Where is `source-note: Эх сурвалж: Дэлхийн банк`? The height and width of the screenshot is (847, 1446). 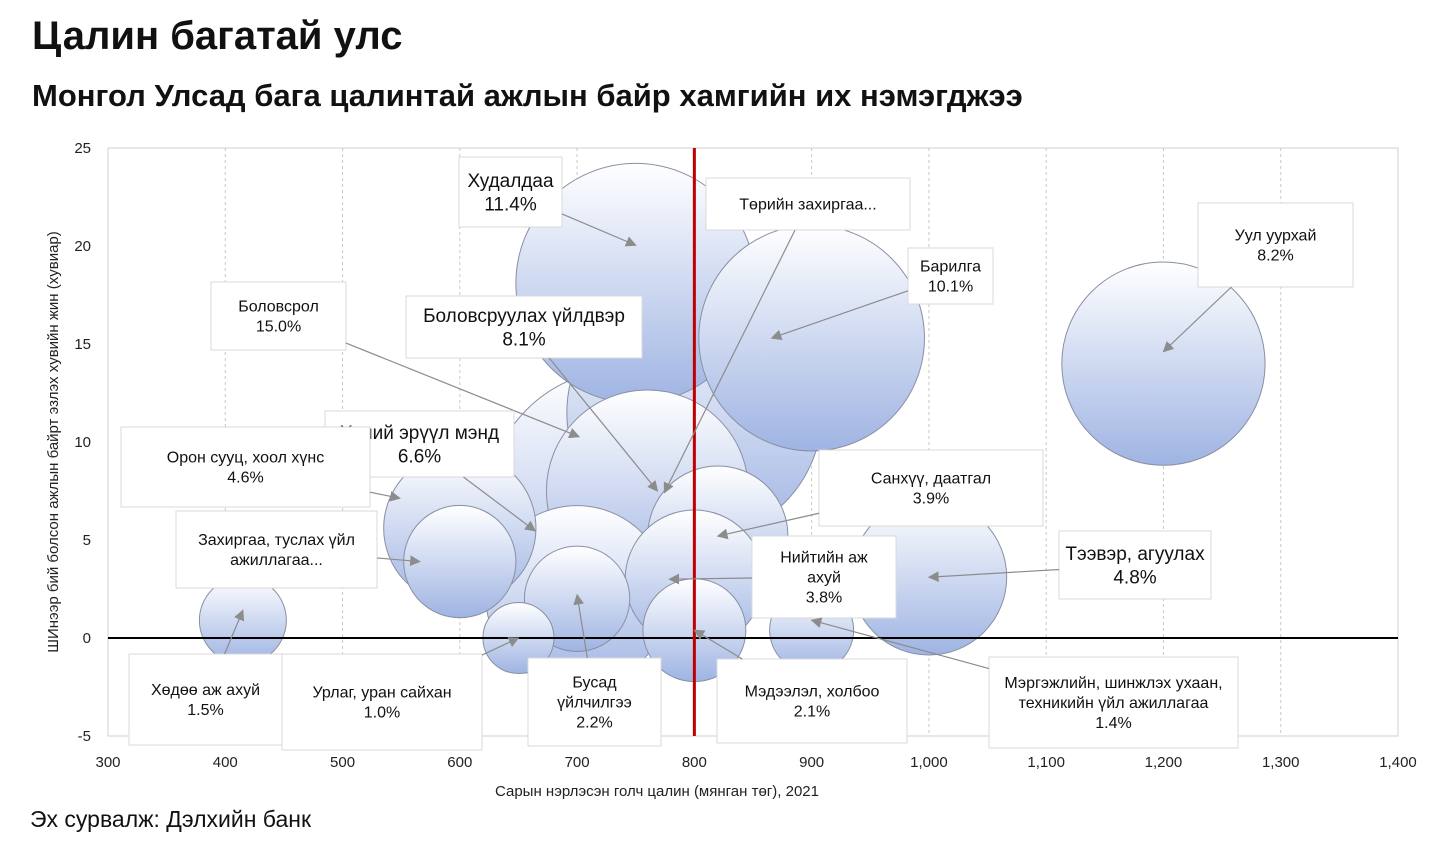
source-note: Эх сурвалж: Дэлхийн банк is located at coordinates (171, 819).